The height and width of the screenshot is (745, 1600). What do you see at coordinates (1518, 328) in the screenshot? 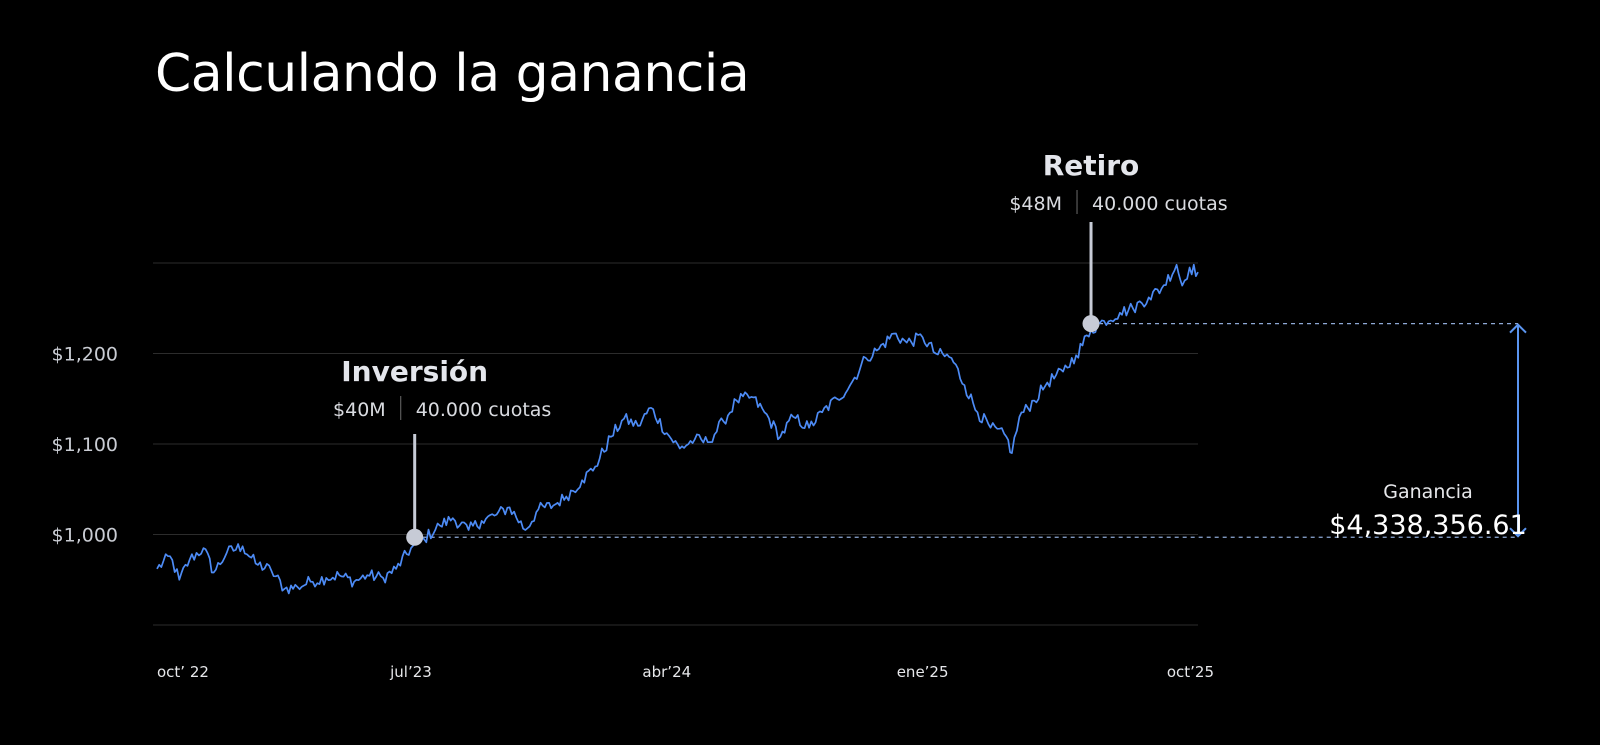
I see `gain-arrow-head-top` at bounding box center [1518, 328].